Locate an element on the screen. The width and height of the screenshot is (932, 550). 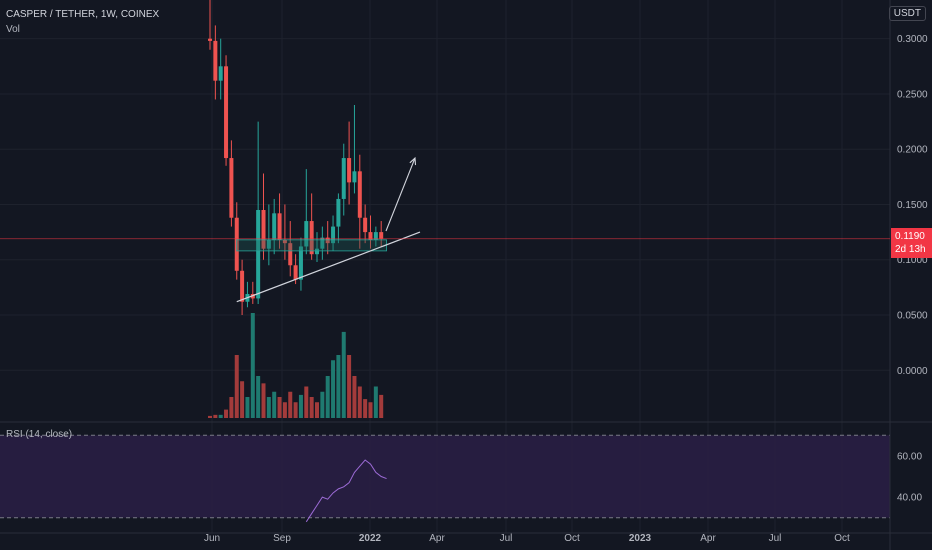
candlestick-series is located at coordinates (296, 157).